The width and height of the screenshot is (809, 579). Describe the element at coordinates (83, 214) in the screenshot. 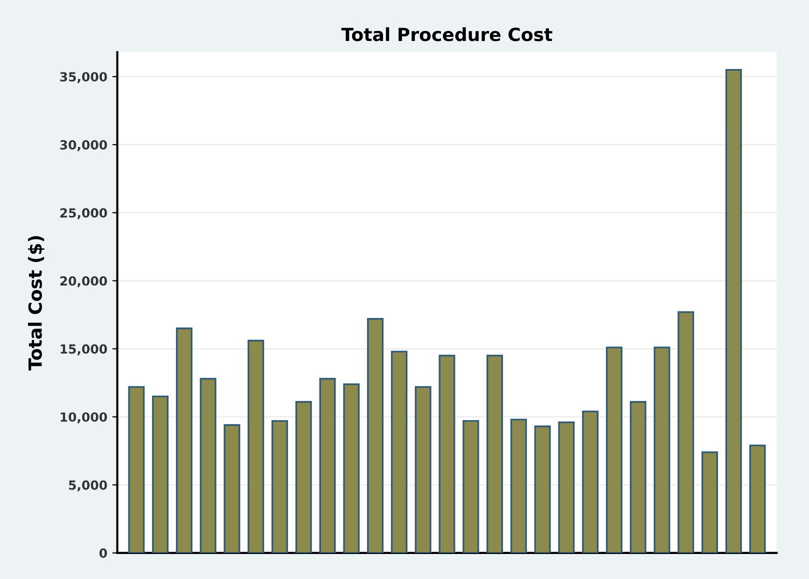

I see `y-tick-label: 25,000` at that location.